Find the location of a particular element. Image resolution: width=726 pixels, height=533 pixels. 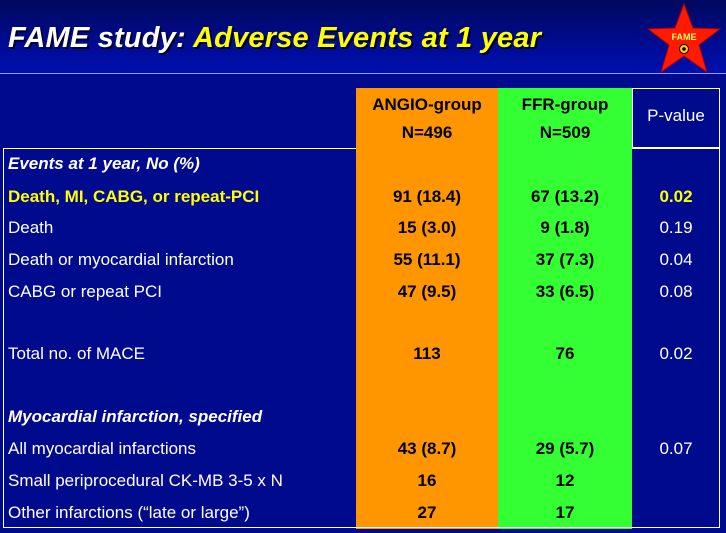

title-part2: Adverse Events at 1 year is located at coordinates (363, 38).